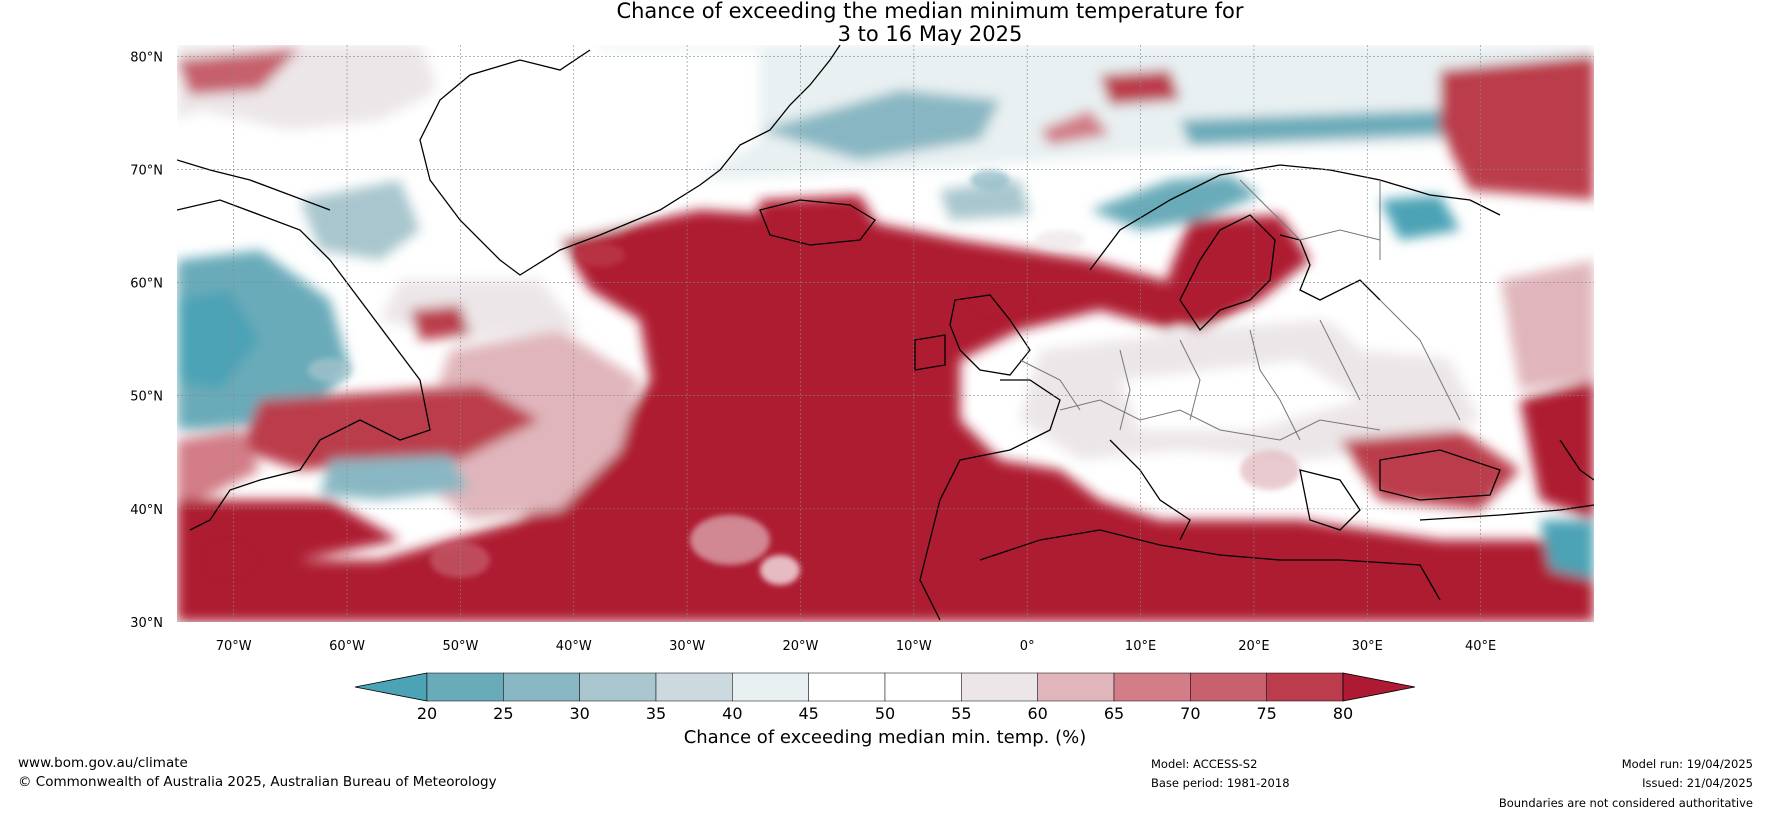 Image resolution: width=1770 pixels, height=816 pixels. I want to click on lat-tick-label: 30°N, so click(146, 623).